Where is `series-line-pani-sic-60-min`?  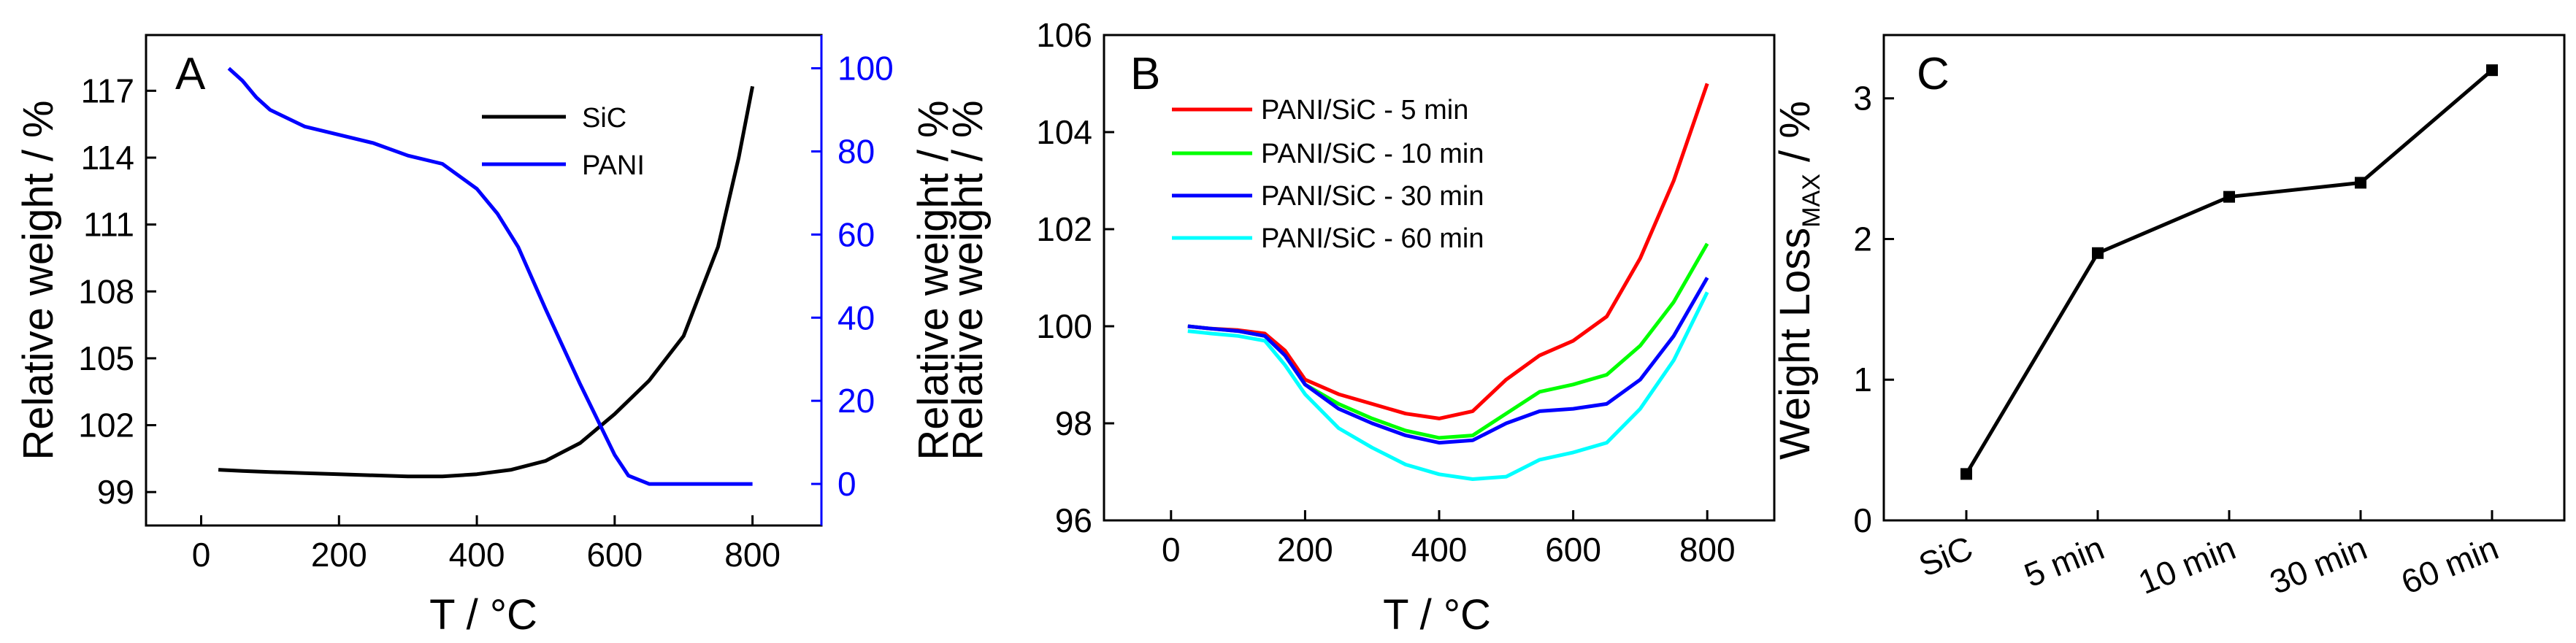 series-line-pani-sic-60-min is located at coordinates (1448, 386).